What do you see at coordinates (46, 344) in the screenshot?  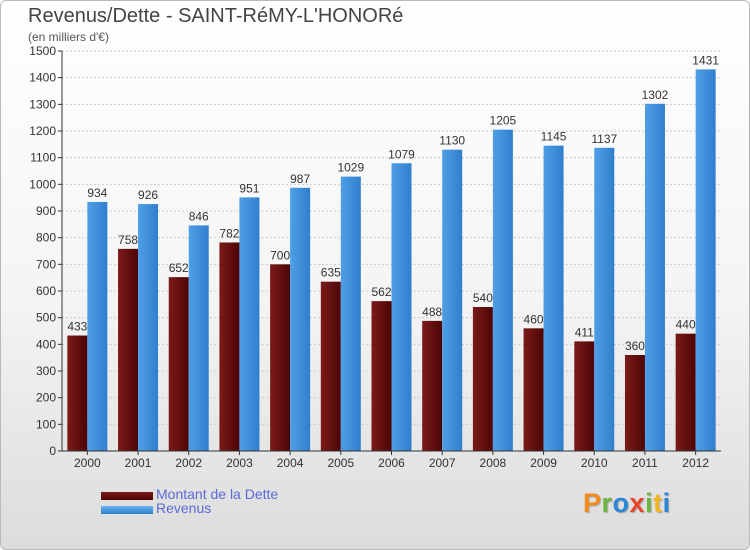 I see `y-tick-label: 400` at bounding box center [46, 344].